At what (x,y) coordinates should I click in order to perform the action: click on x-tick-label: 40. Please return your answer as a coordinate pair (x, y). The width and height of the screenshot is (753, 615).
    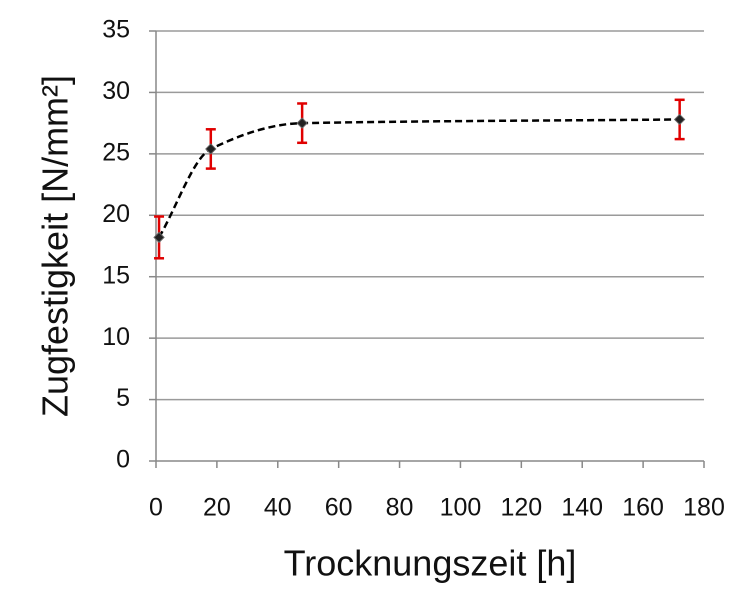
    Looking at the image, I should click on (278, 508).